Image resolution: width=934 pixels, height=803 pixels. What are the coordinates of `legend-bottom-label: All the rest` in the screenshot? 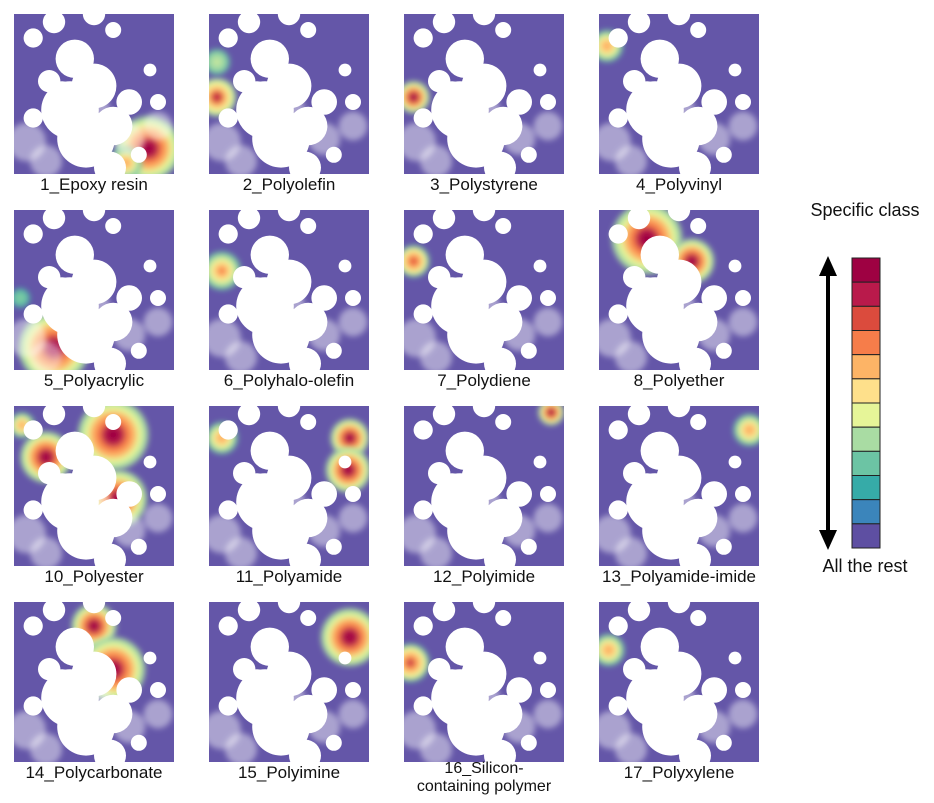 It's located at (865, 566).